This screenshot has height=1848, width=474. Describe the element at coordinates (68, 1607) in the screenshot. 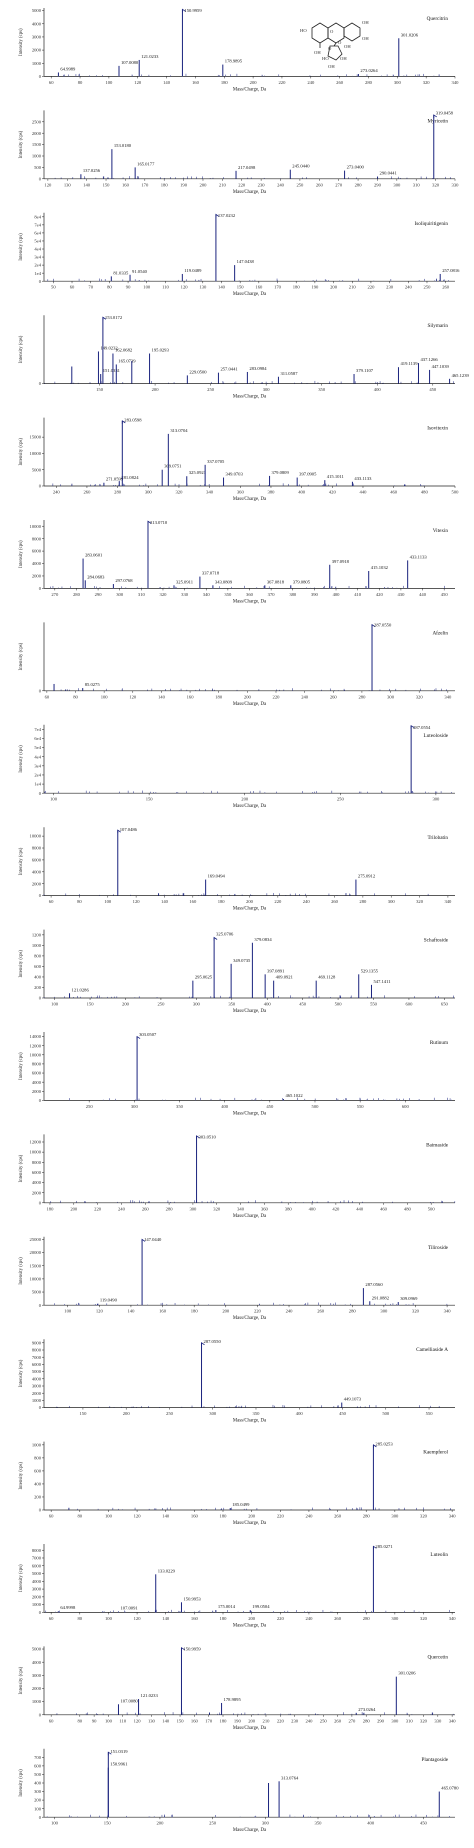

I see `peak-label: 64.9998` at that location.